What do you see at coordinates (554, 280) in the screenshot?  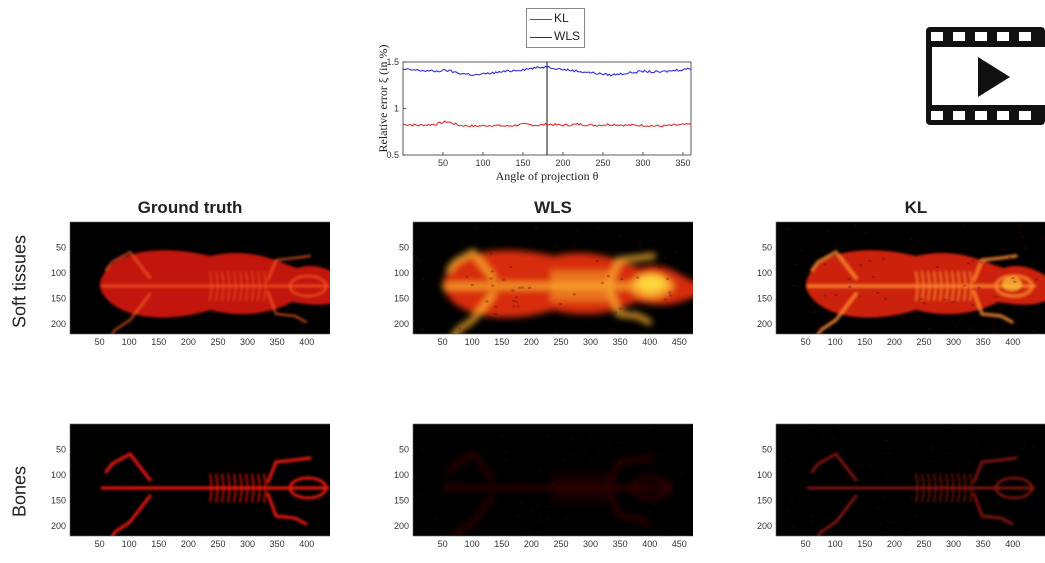 I see `noise-layer` at bounding box center [554, 280].